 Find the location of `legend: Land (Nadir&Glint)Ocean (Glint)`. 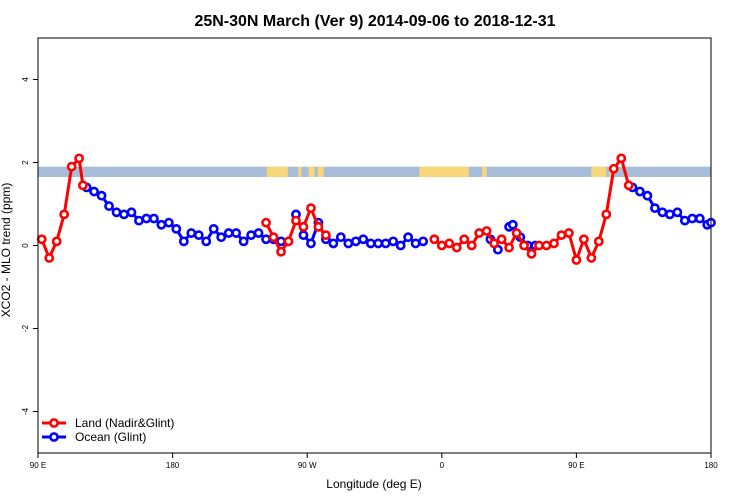

legend: Land (Nadir&Glint)Ocean (Glint) is located at coordinates (108, 430).